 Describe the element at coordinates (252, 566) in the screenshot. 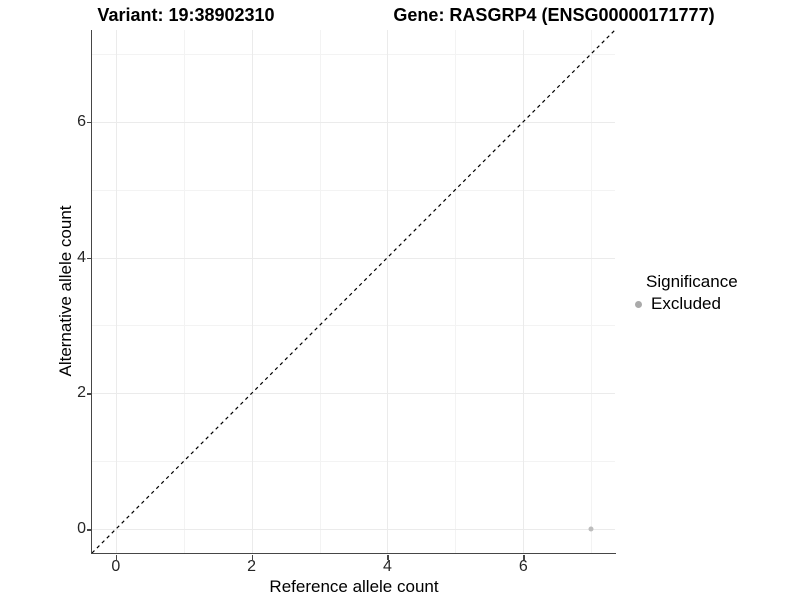

I see `x-tick-label: 2` at that location.